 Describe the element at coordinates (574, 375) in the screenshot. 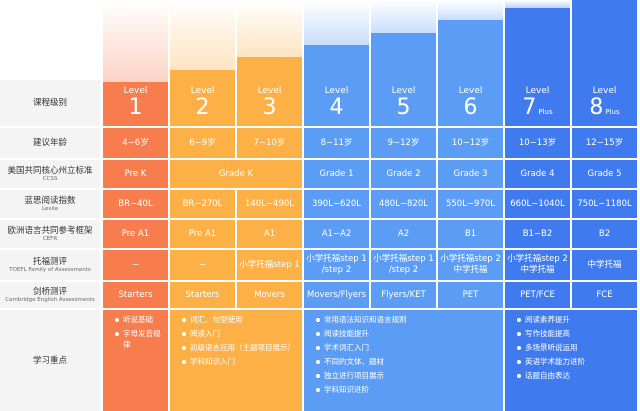

I see `focus-item: 话题自由表达` at that location.